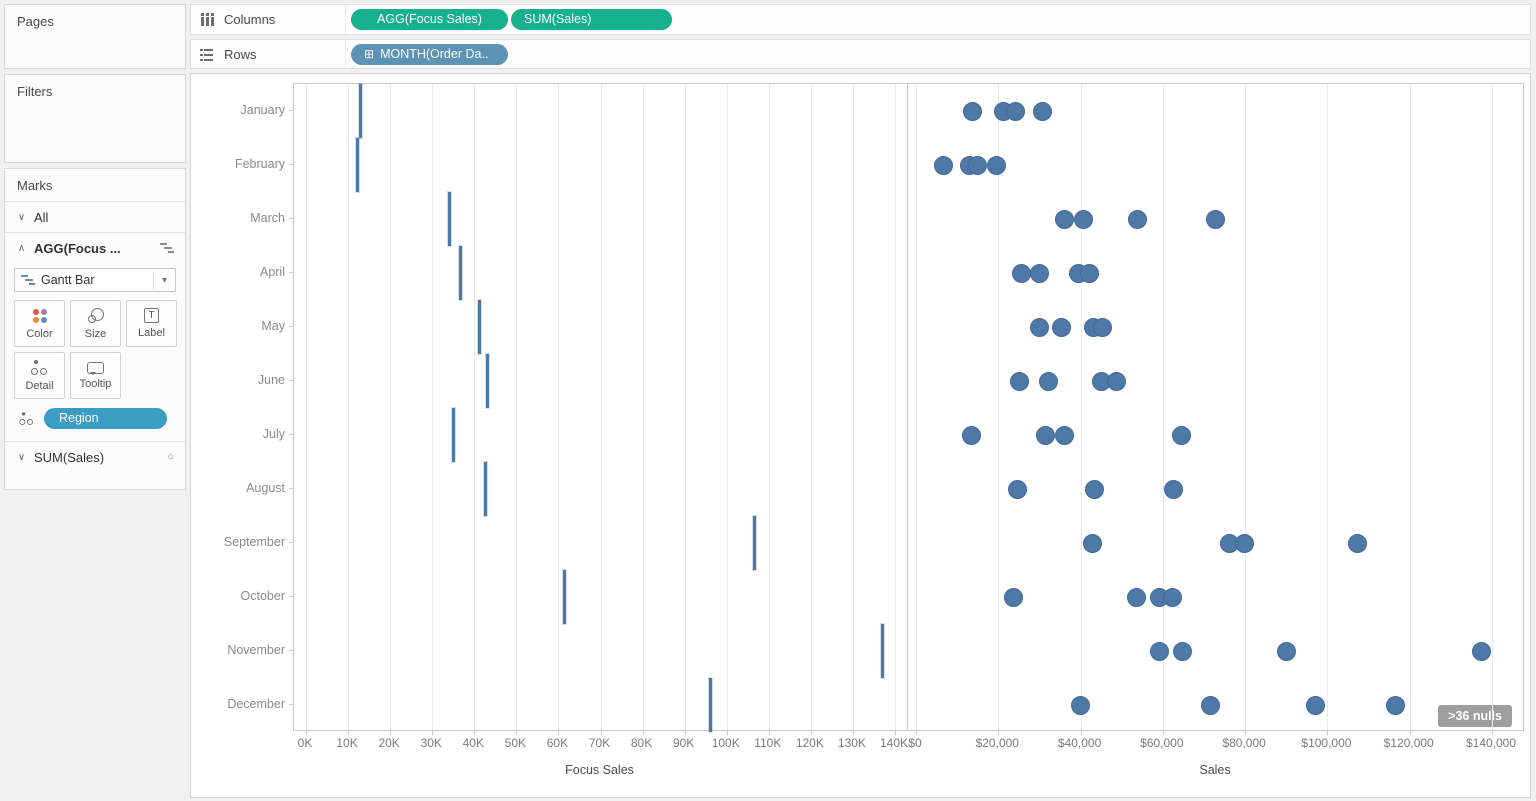 The height and width of the screenshot is (801, 1536). What do you see at coordinates (259, 164) in the screenshot?
I see `month-label: February` at bounding box center [259, 164].